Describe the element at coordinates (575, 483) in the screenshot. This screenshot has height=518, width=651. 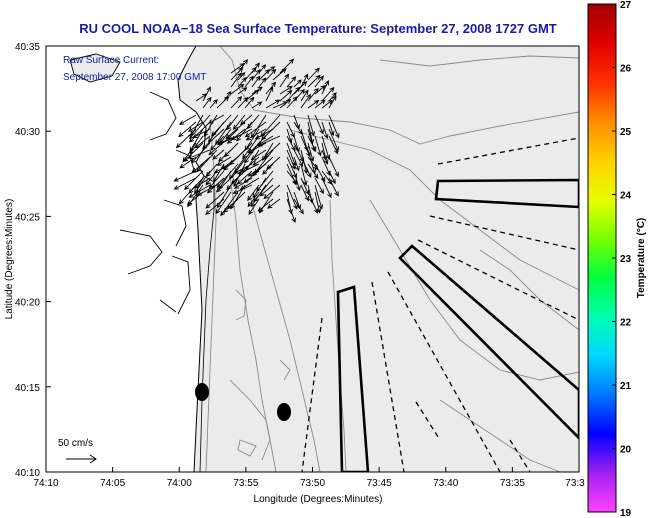
I see `x-tick-label: 73:3` at that location.